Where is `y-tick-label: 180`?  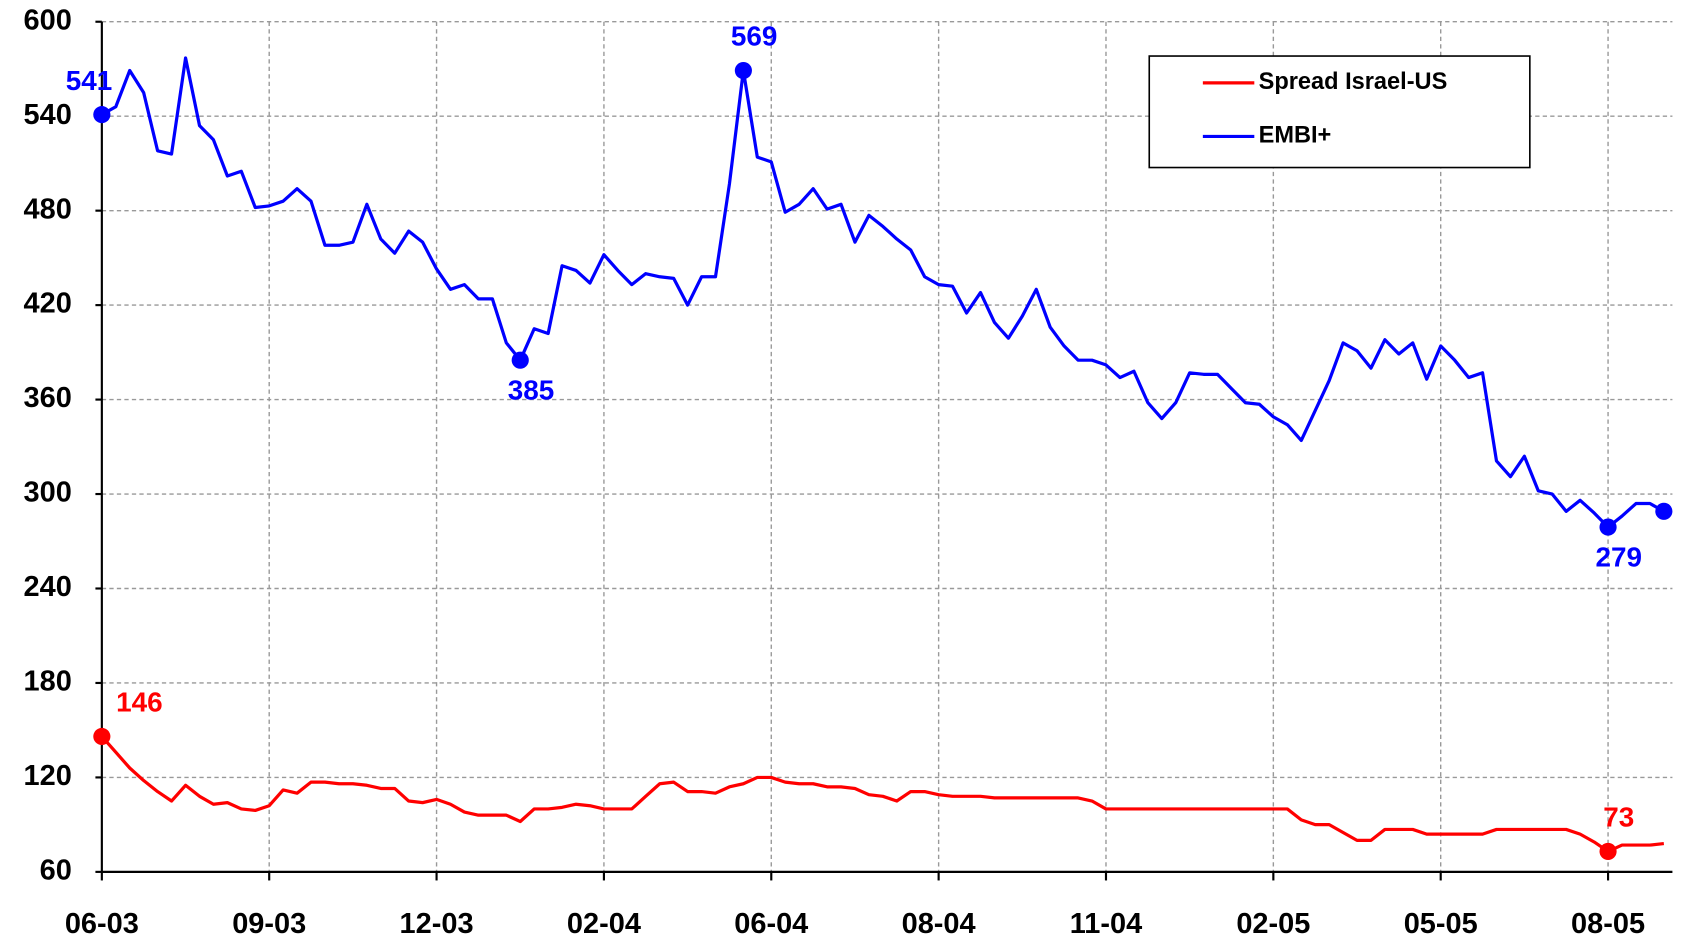 y-tick-label: 180 is located at coordinates (48, 682).